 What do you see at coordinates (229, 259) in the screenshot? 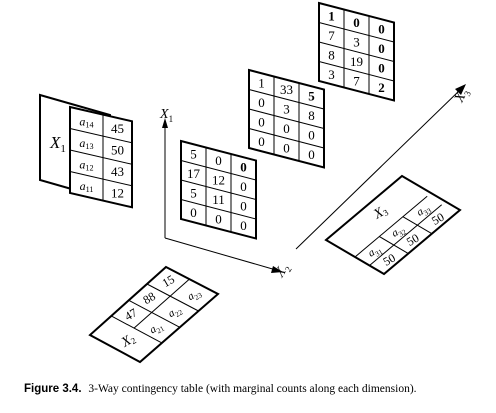
I see `axis-x2: X2` at bounding box center [229, 259].